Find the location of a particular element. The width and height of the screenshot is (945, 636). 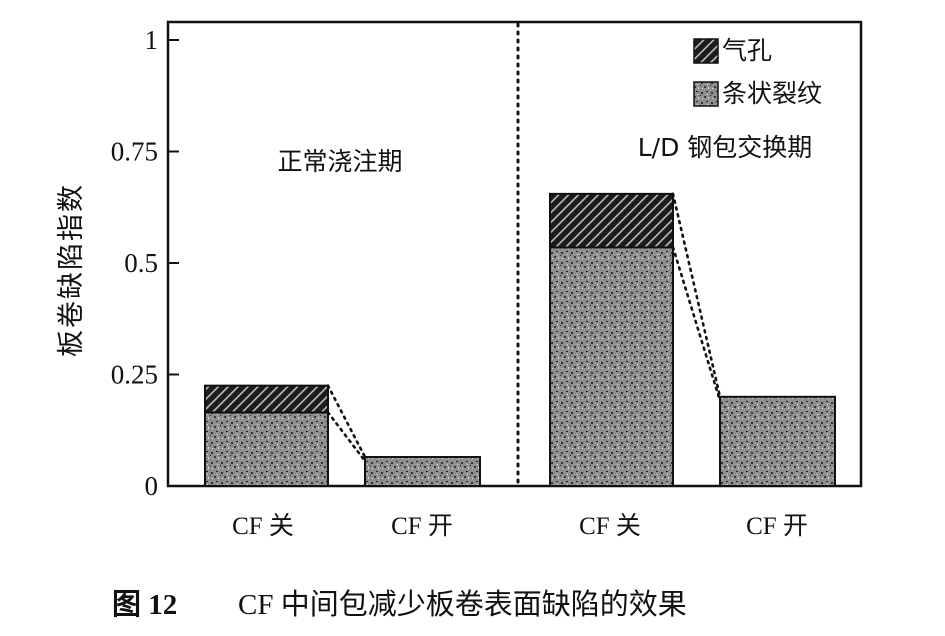

y-tick-label: 0.75 is located at coordinates (134, 152).